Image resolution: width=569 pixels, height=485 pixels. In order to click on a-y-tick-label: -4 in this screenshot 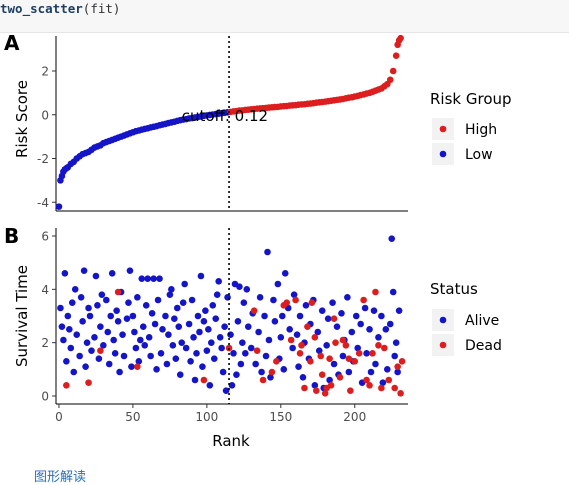, I will do `click(43, 203)`.